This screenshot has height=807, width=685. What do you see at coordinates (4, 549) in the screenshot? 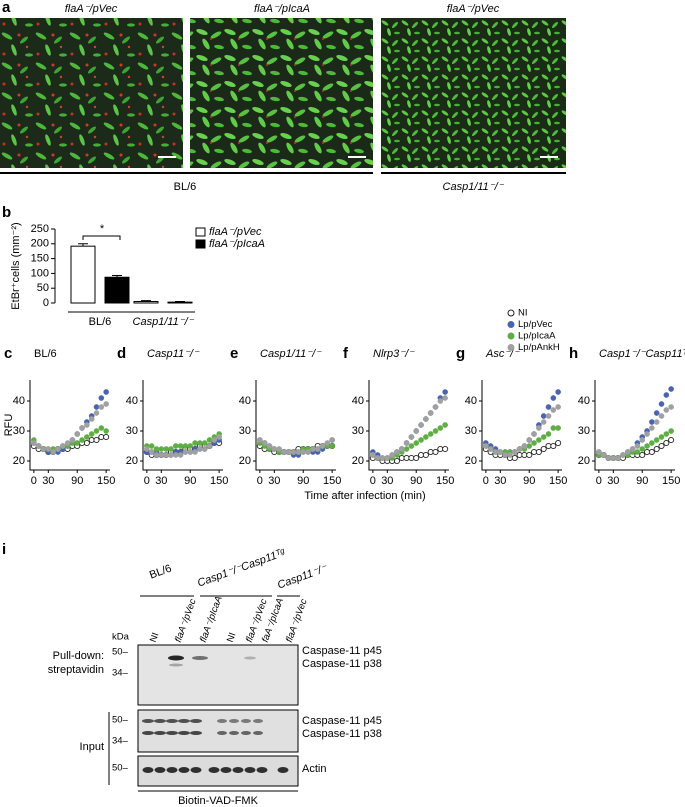
I see `panel-letter: i` at bounding box center [4, 549].